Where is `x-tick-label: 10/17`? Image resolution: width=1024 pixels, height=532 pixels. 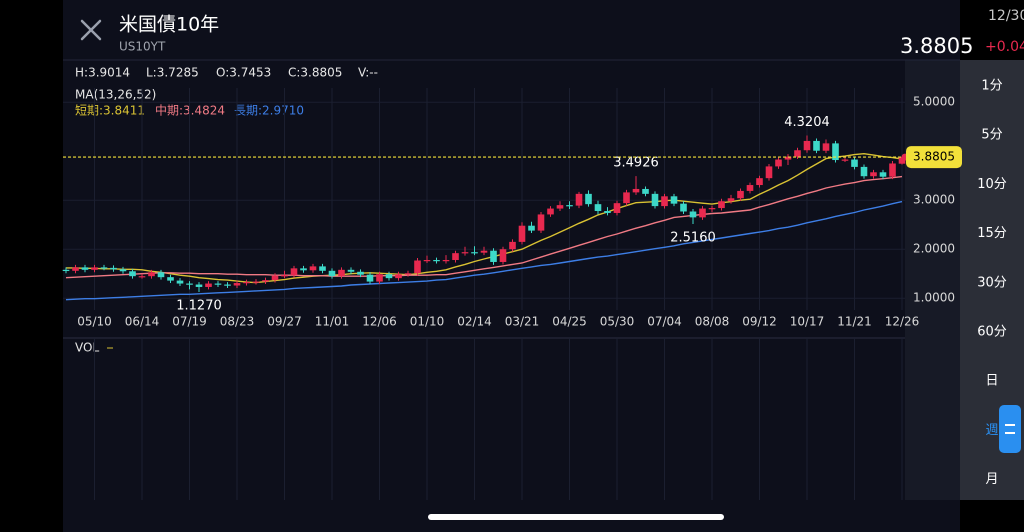 x-tick-label: 10/17 is located at coordinates (807, 322).